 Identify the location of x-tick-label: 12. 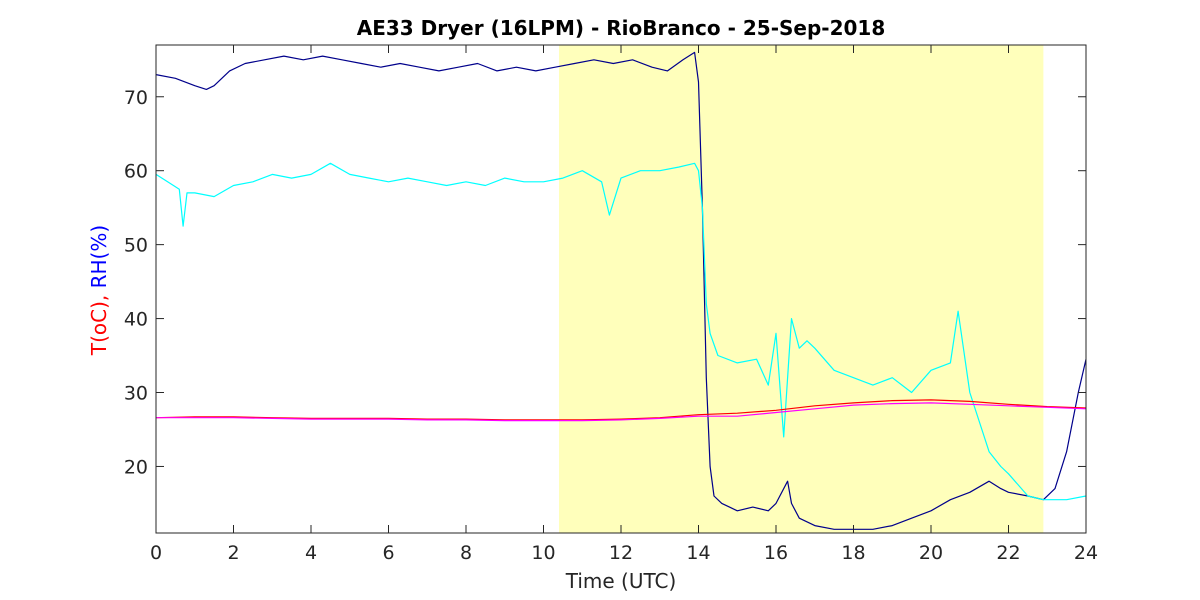
(621, 553).